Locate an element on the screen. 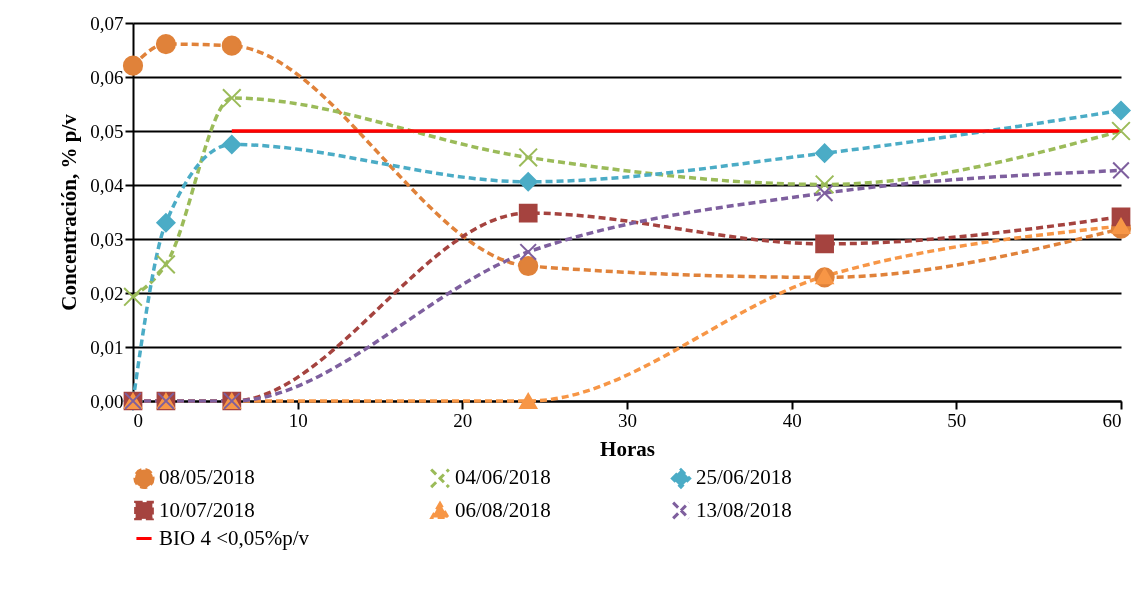  x-tick-label: 50 is located at coordinates (957, 420).